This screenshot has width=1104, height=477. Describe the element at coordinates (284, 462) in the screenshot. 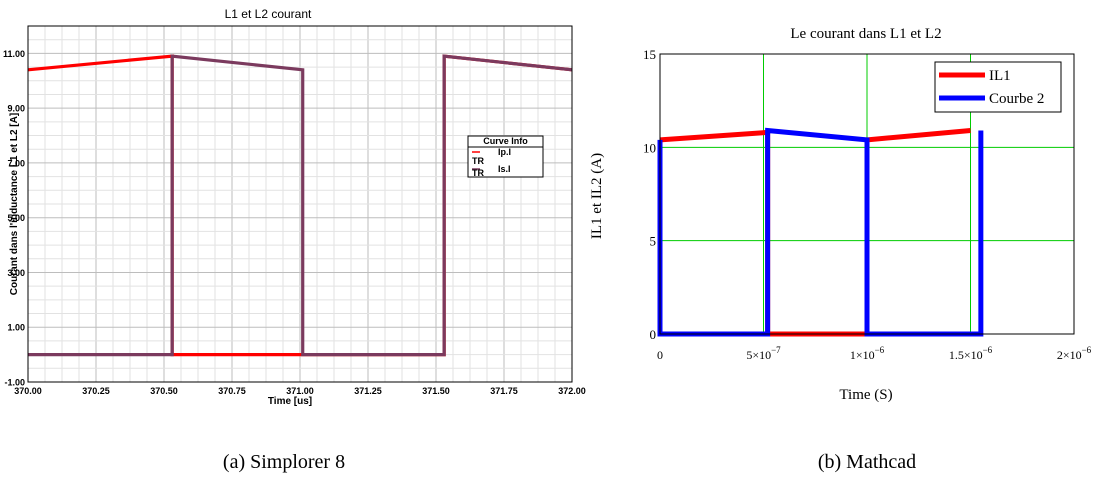

I see `caption-simplorer: (a) Simplorer 8` at that location.